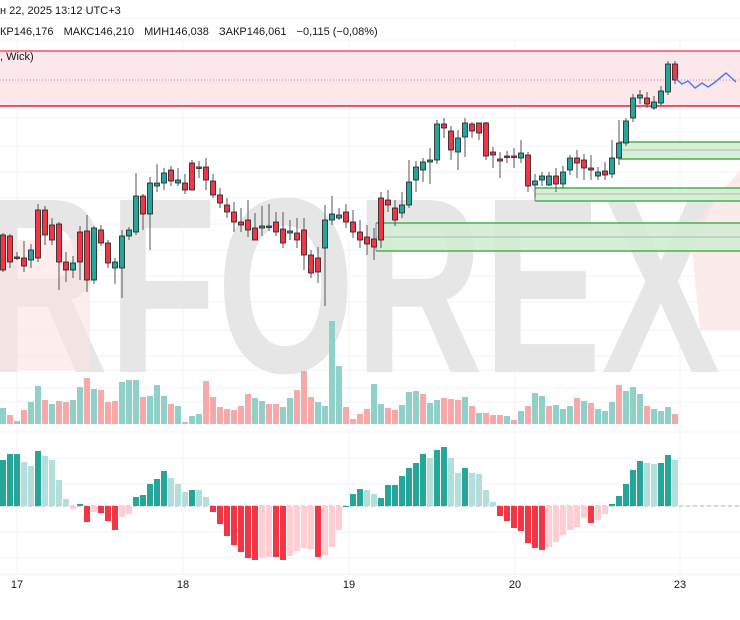 This screenshot has height=620, width=740. Describe the element at coordinates (60, 11) in the screenshot. I see `timestamp-label: н 22, 2025 13:12 UTC+3` at that location.